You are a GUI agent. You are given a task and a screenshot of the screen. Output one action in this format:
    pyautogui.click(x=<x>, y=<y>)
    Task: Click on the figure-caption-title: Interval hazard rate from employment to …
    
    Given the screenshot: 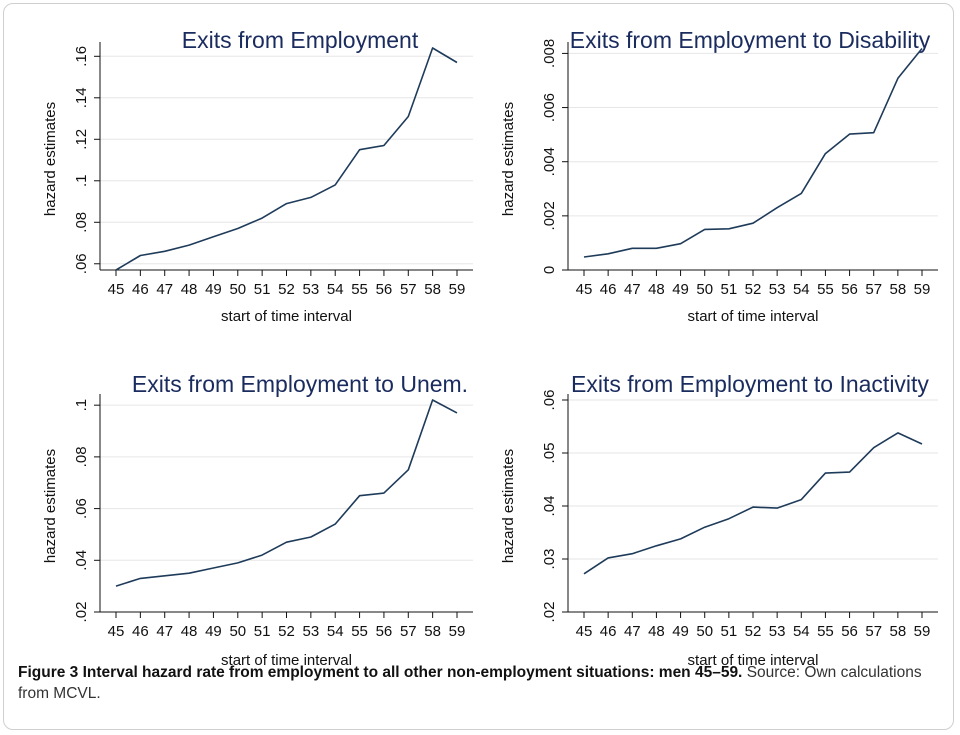 What is the action you would take?
    pyautogui.click(x=412, y=672)
    